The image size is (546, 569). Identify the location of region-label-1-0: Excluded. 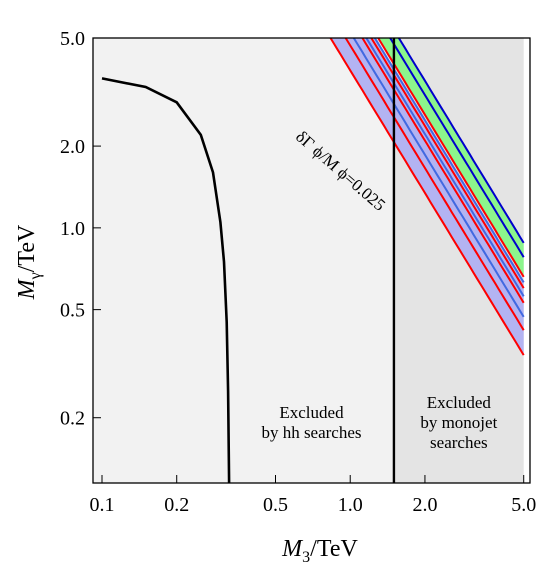
(459, 402).